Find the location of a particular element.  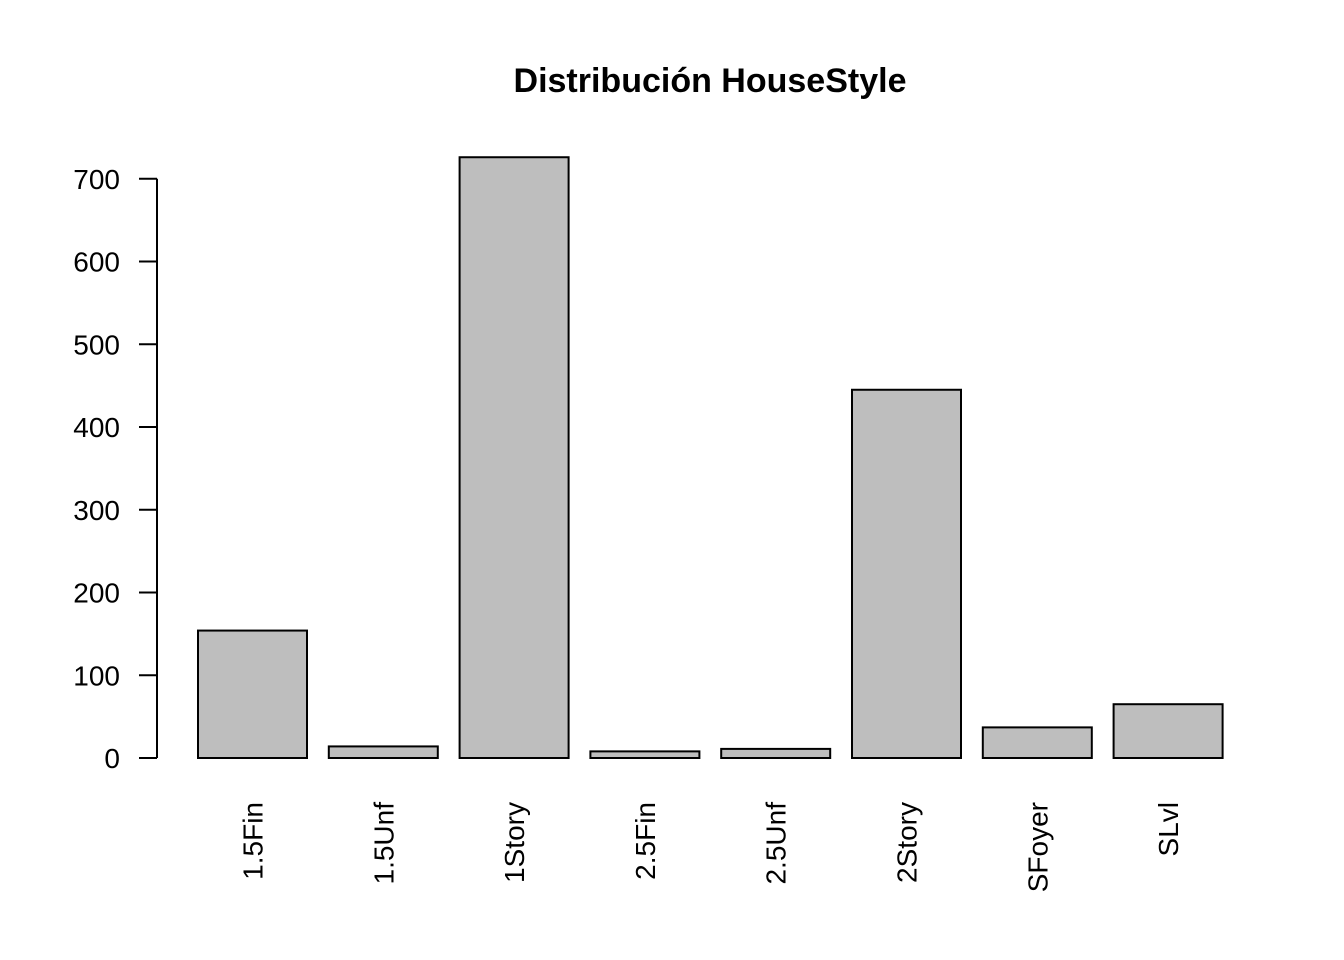

bar-slvl is located at coordinates (1168, 731).